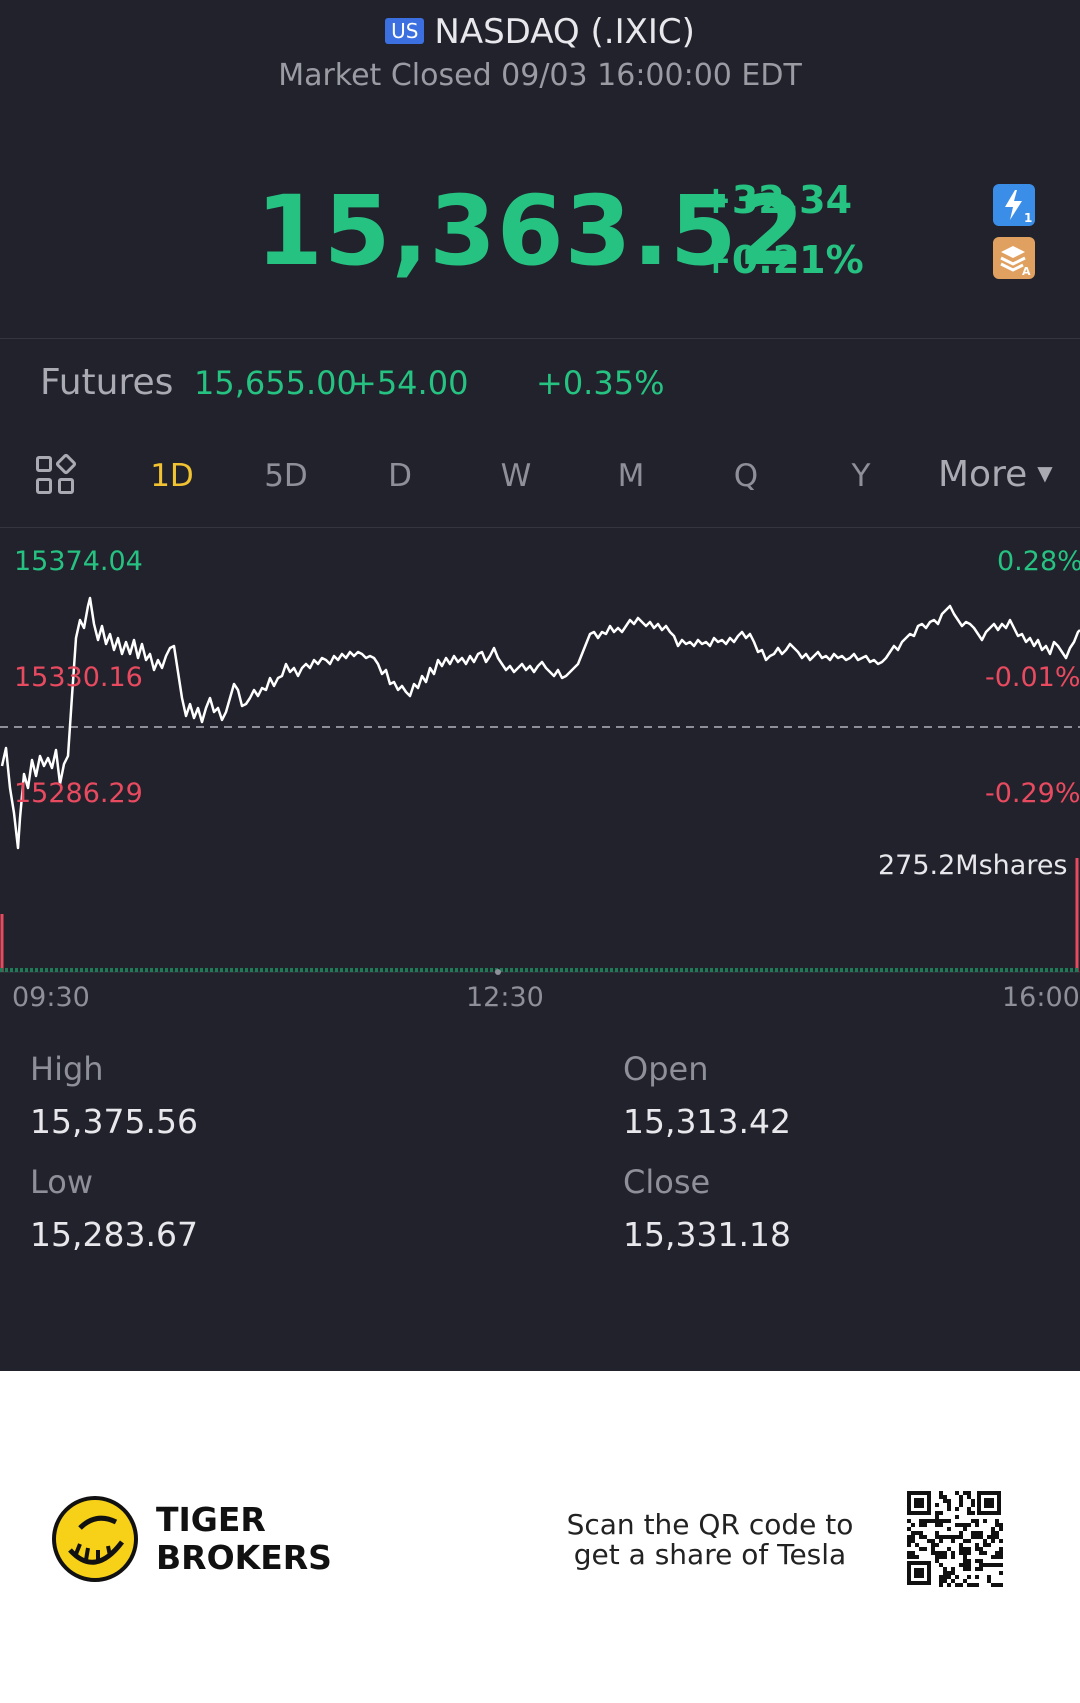 Image resolution: width=1080 pixels, height=1703 pixels. I want to click on promo-text-line2: get a share of Tesla, so click(710, 1554).